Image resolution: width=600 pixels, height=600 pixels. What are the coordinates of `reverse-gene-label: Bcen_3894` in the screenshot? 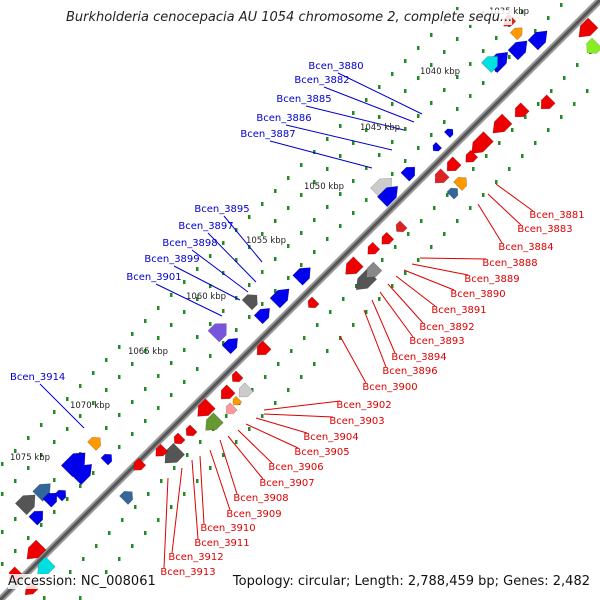 It's located at (418, 357).